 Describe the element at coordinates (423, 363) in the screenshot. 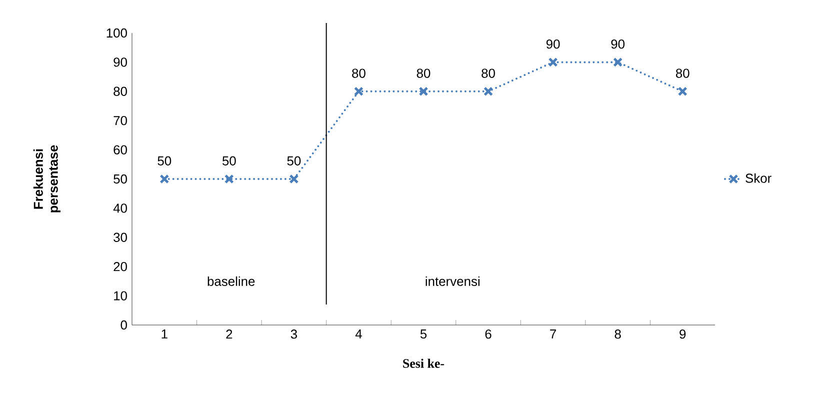

I see `x-axis-title: Sesi ke-` at that location.